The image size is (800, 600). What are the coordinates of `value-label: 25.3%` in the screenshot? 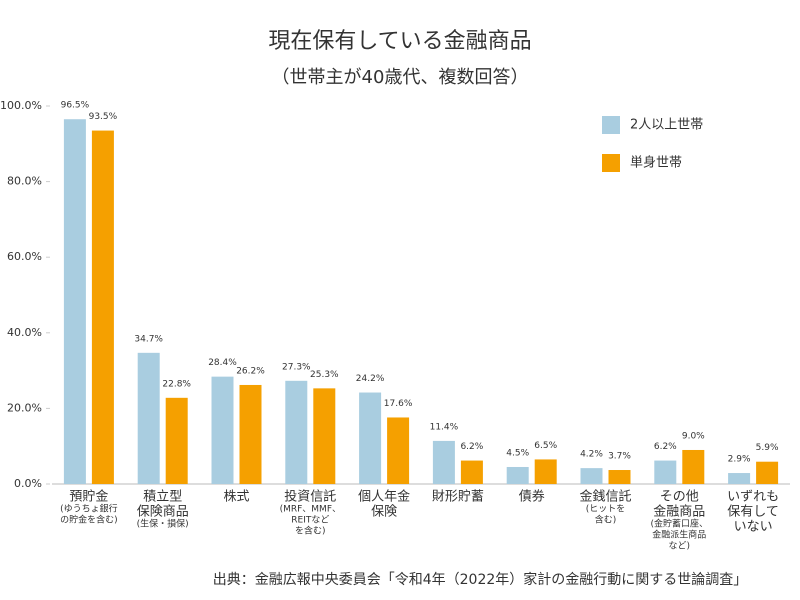 It's located at (324, 375).